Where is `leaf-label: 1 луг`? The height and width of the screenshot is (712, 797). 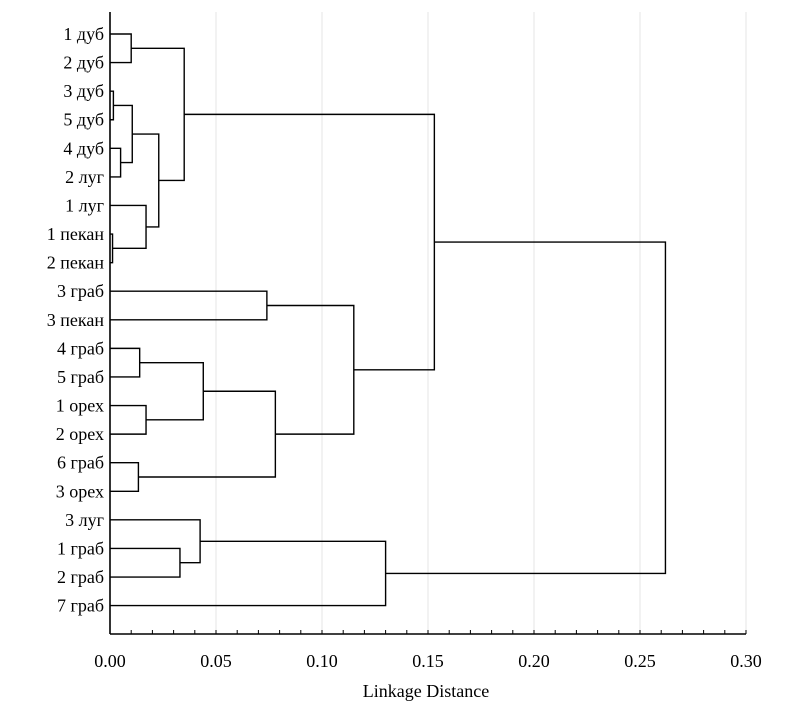
leaf-label: 1 луг is located at coordinates (84, 205).